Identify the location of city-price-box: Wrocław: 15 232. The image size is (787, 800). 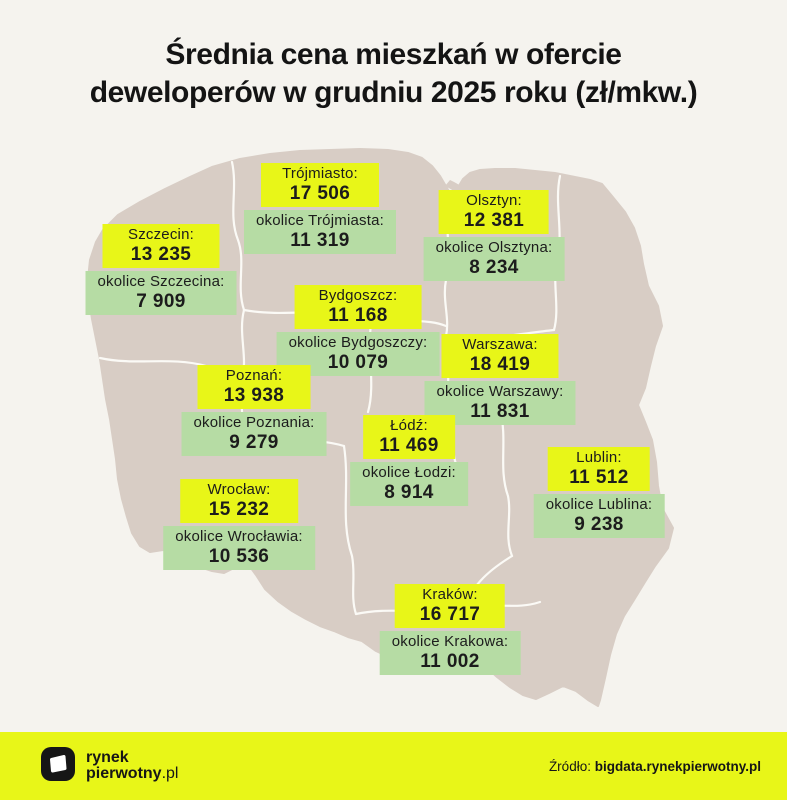
(239, 501).